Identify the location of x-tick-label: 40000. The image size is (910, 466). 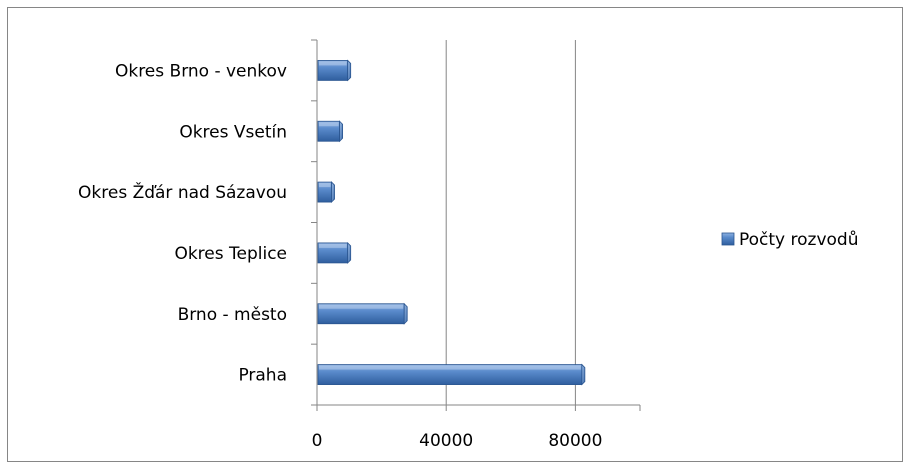
(446, 441).